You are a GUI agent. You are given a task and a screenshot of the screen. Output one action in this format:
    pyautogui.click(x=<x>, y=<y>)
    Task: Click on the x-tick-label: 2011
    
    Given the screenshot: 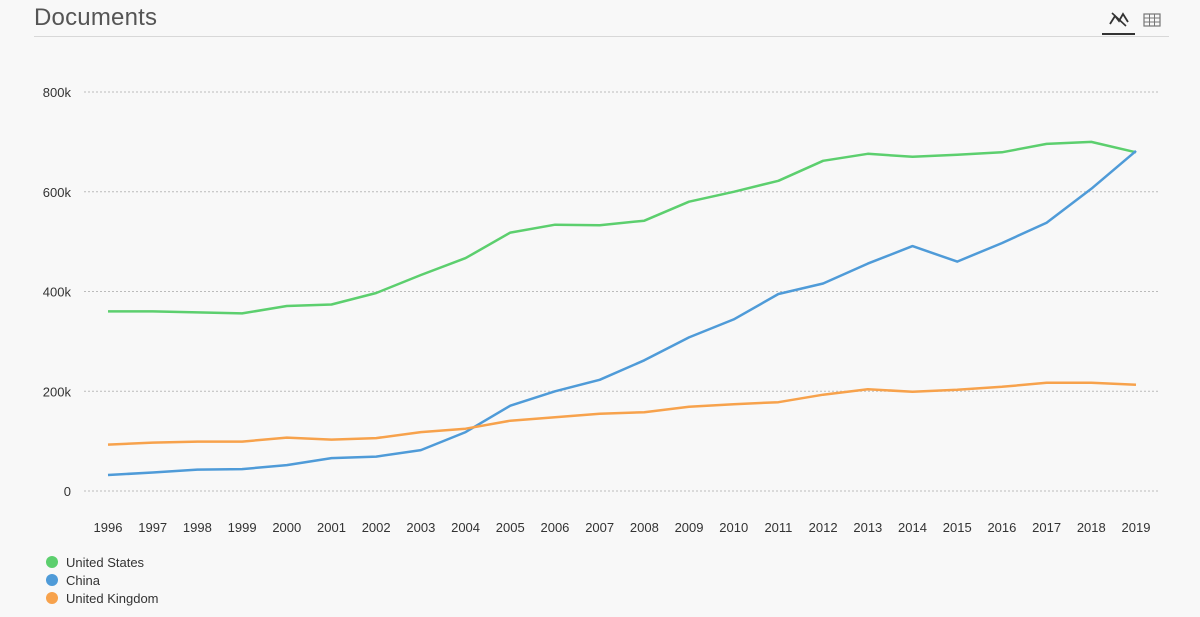 What is the action you would take?
    pyautogui.click(x=778, y=527)
    